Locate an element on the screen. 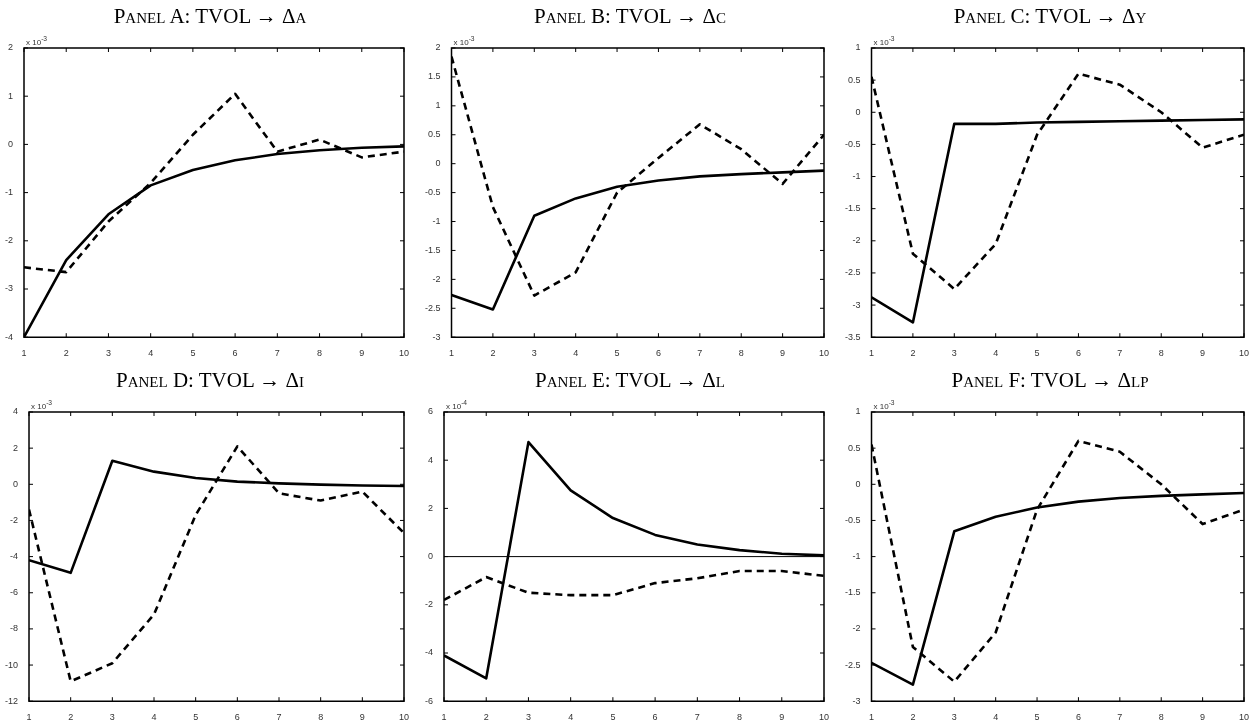 The width and height of the screenshot is (1260, 728). y-tick-label: 6 is located at coordinates (430, 411).